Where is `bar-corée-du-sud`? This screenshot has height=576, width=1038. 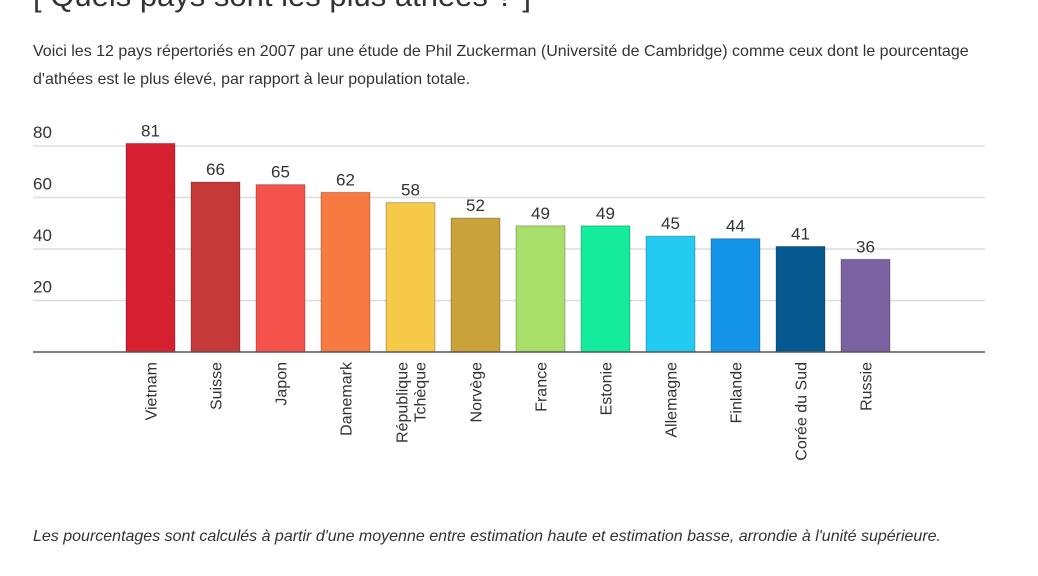 bar-corée-du-sud is located at coordinates (800, 299).